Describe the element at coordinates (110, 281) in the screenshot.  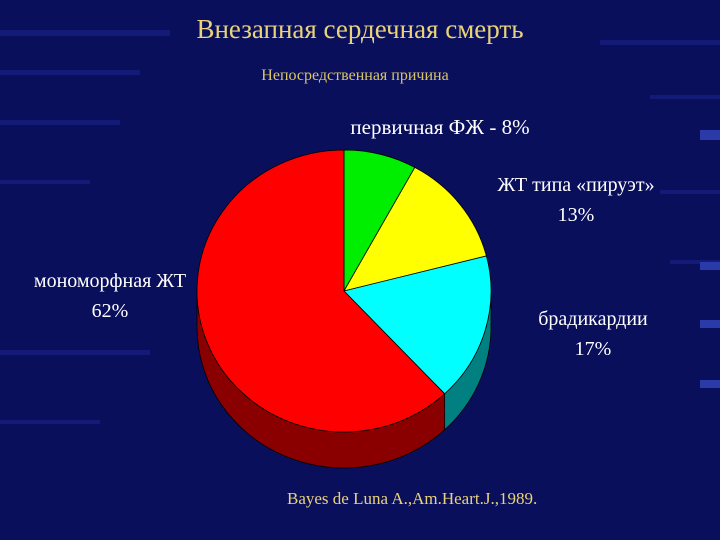
I see `slice-label-monomorphic-vt-name: мономорфная ЖТ` at that location.